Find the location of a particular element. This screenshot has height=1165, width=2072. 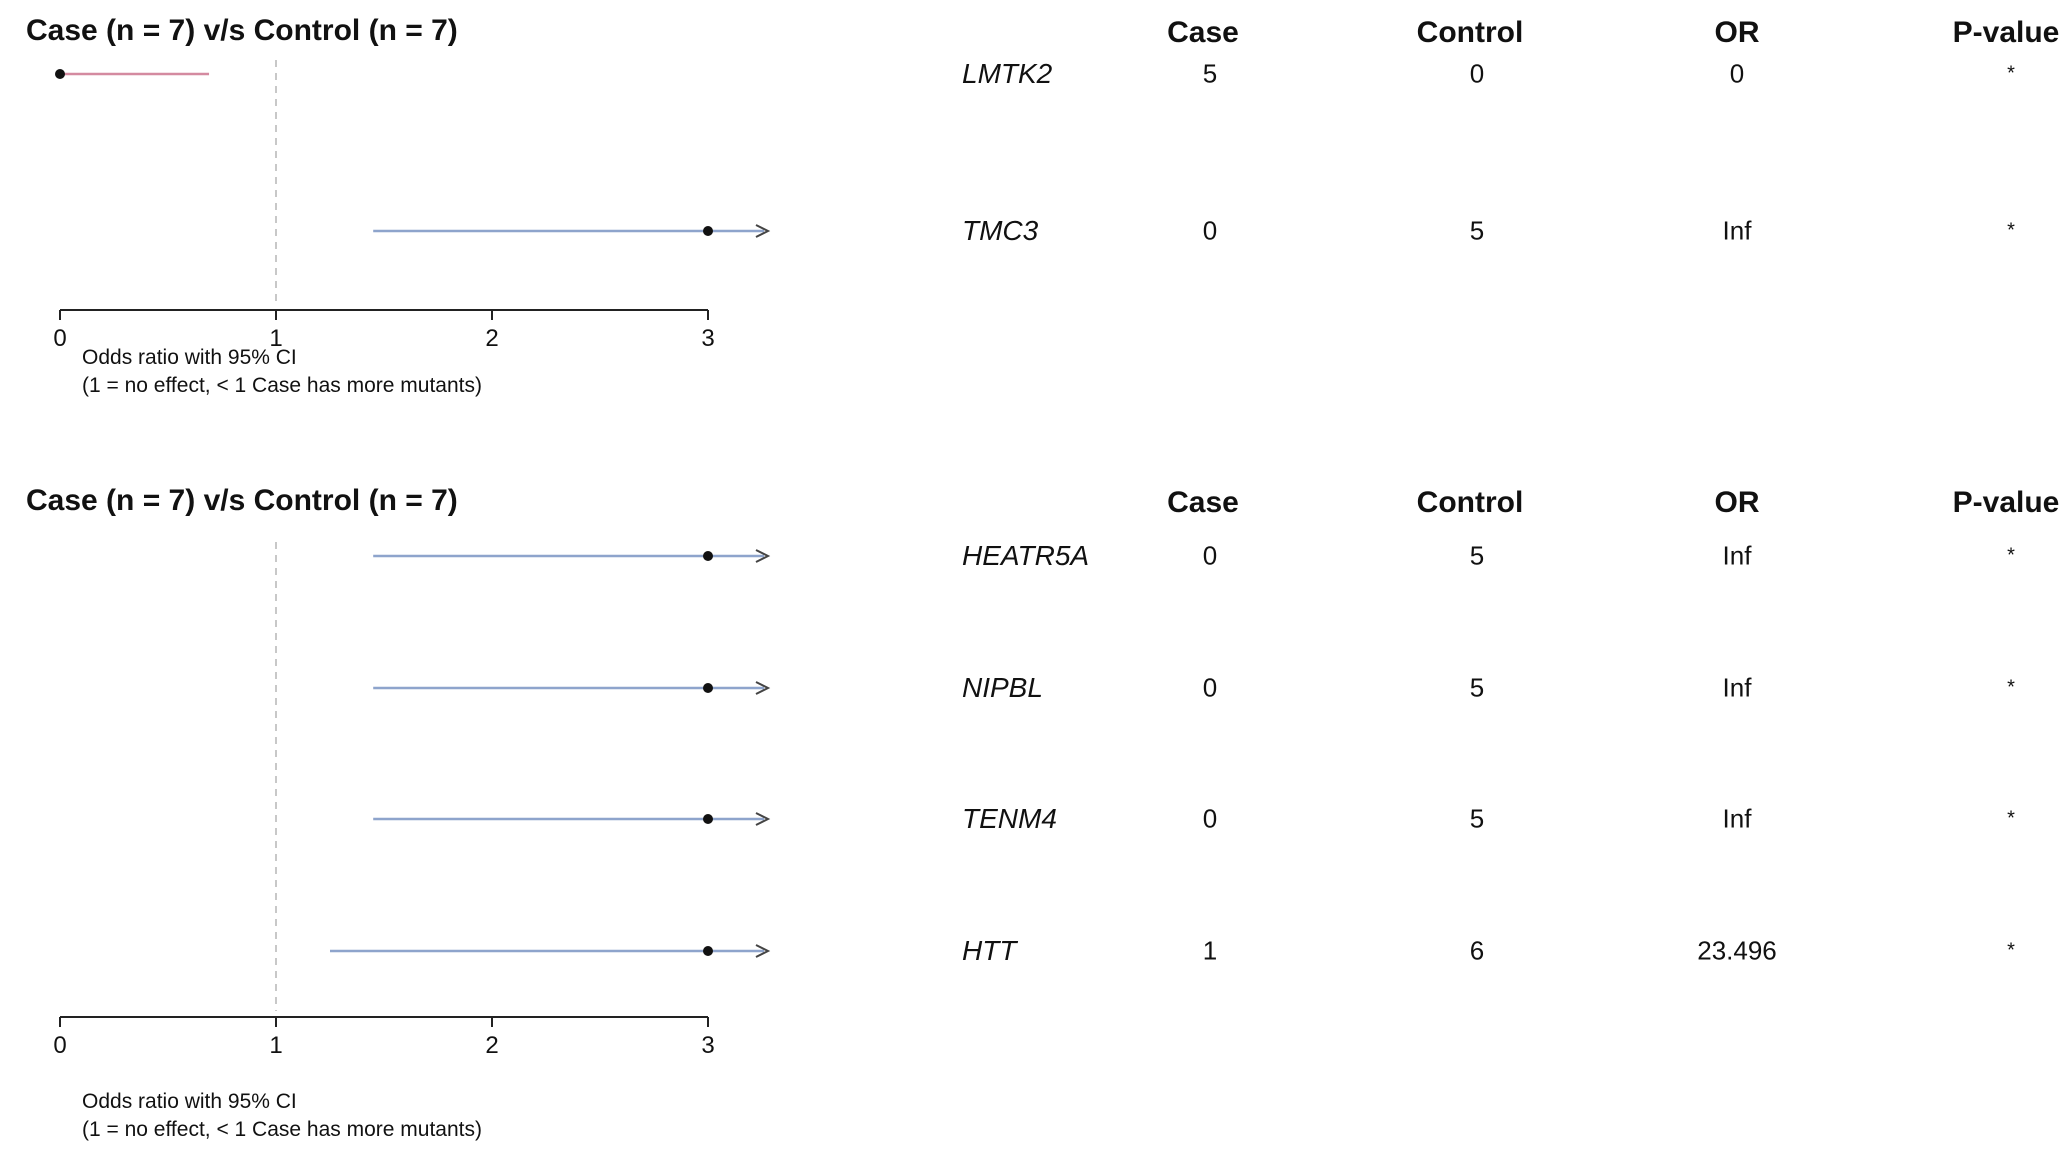

case-count: 5 is located at coordinates (1210, 73).